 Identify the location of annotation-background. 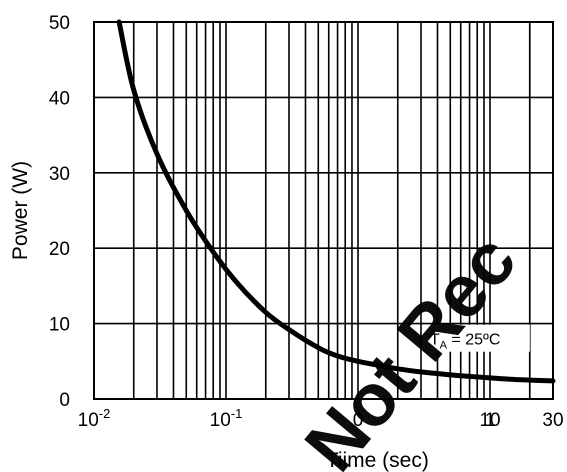
(477, 338).